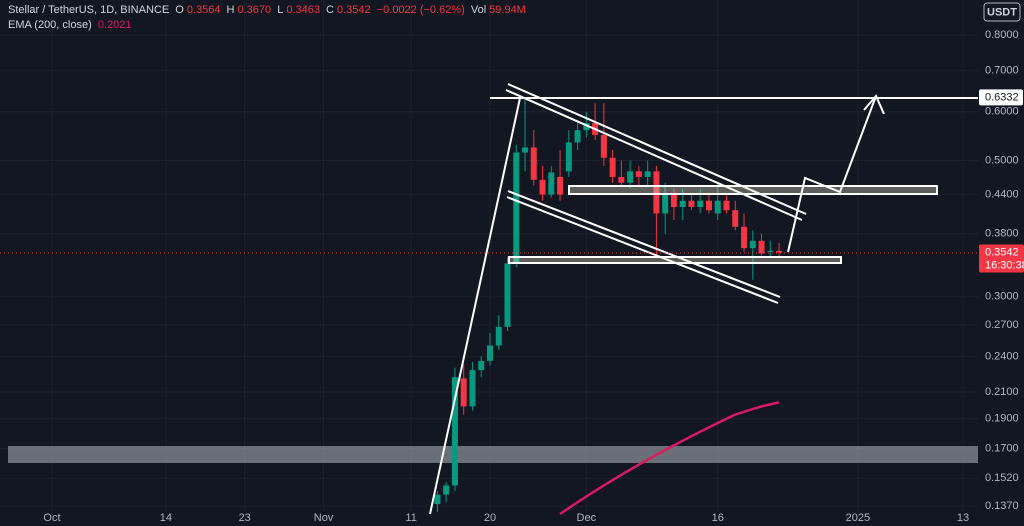 The width and height of the screenshot is (1024, 526). What do you see at coordinates (1004, 265) in the screenshot?
I see `countdown: 16:30:38` at bounding box center [1004, 265].